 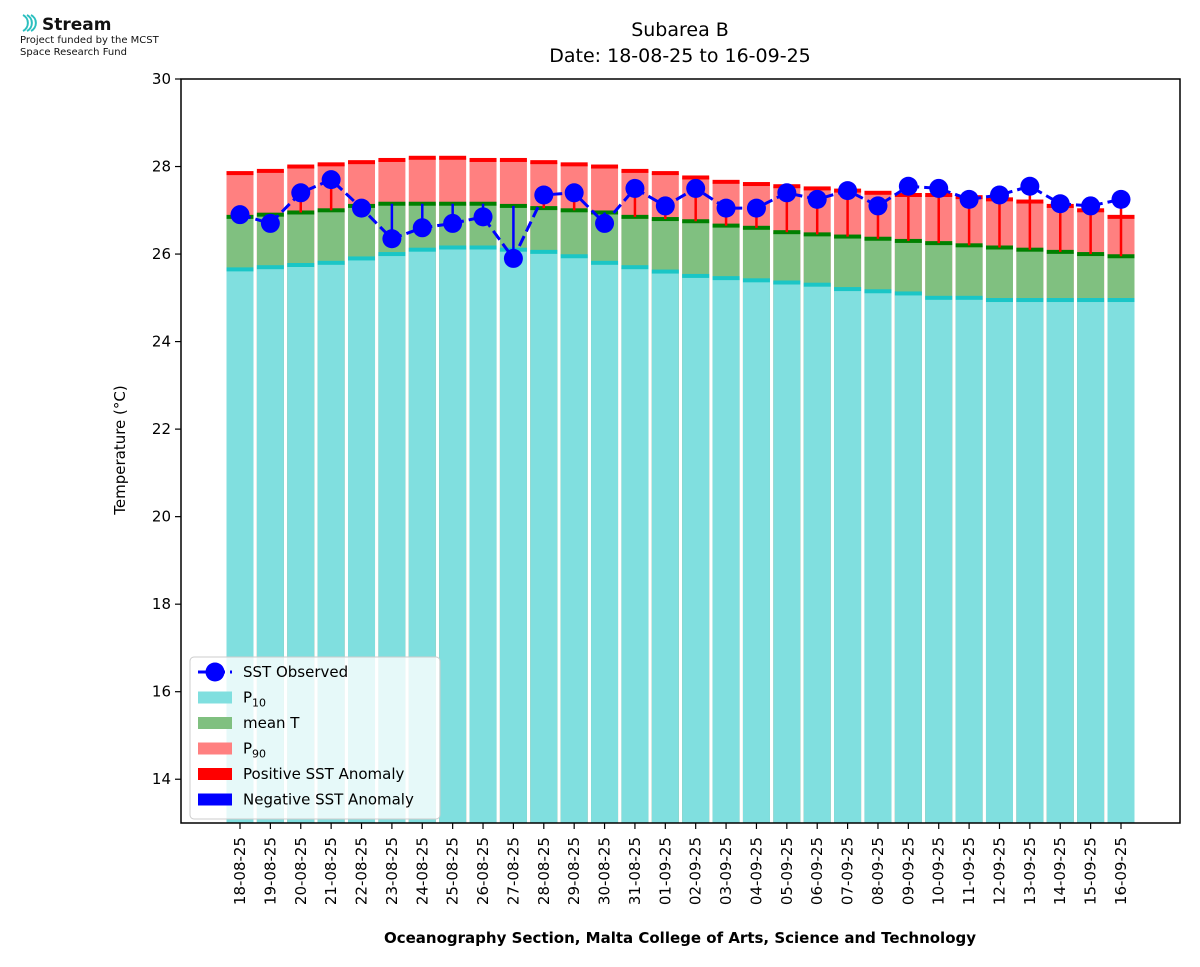 What do you see at coordinates (161, 79) in the screenshot?
I see `y-tick-label: 30` at bounding box center [161, 79].